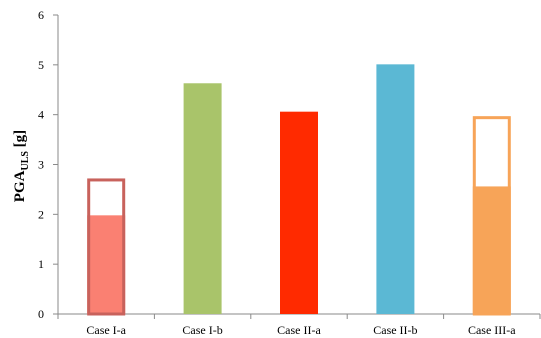  Describe the element at coordinates (202, 330) in the screenshot. I see `x-tick-label: Case I-b` at that location.